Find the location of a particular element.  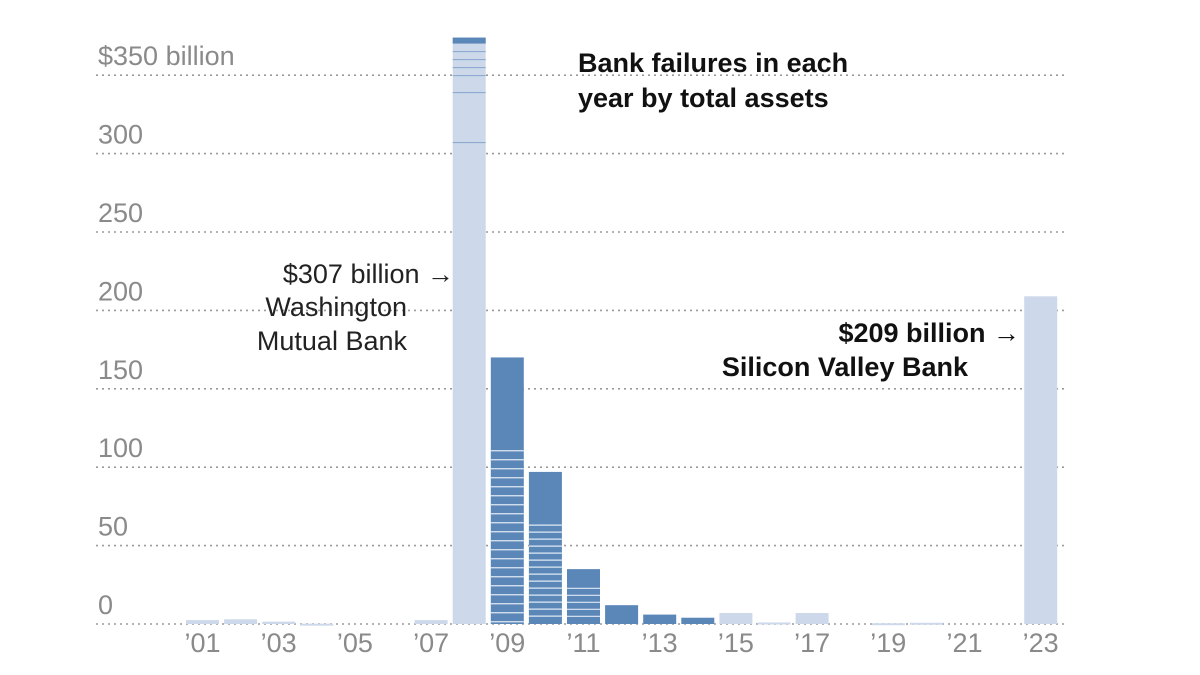

bar-2007 is located at coordinates (431, 622).